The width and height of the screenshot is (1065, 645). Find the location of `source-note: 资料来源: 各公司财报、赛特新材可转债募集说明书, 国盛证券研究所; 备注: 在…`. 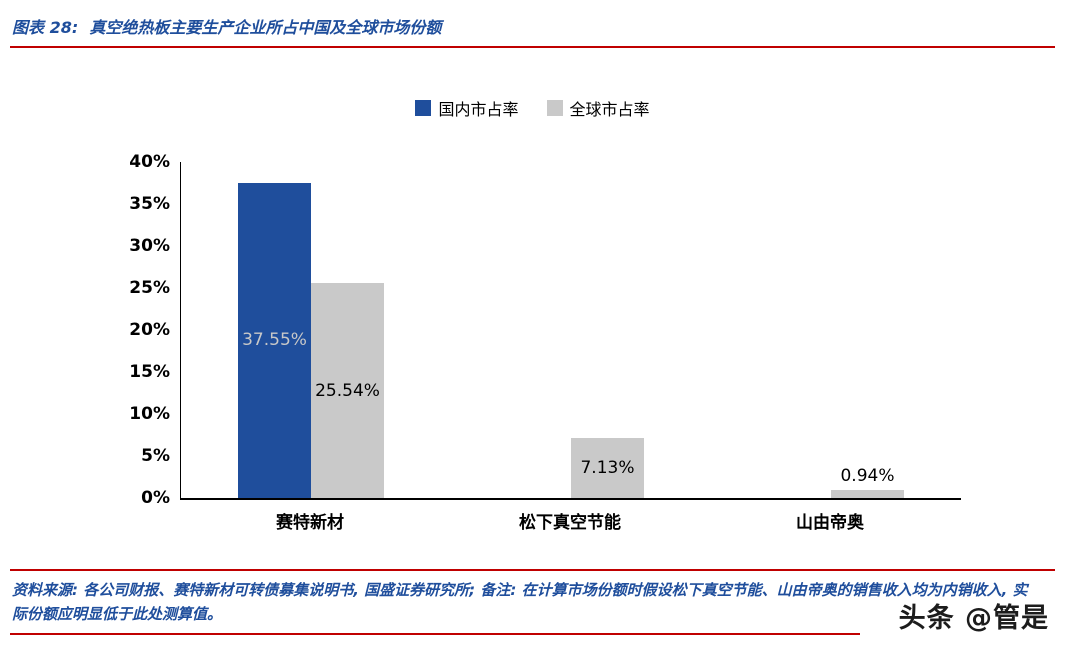

source-note: 资料来源: 各公司财报、赛特新材可转债募集说明书, 国盛证券研究所; 备注: 在… is located at coordinates (520, 602).